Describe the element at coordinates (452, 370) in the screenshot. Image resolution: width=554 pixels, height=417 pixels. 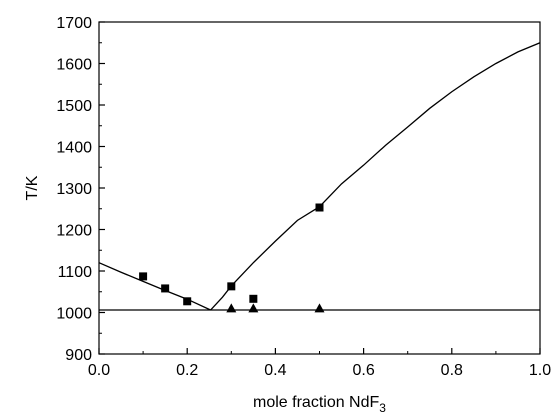
I see `x-tick-label: 0.8` at that location.